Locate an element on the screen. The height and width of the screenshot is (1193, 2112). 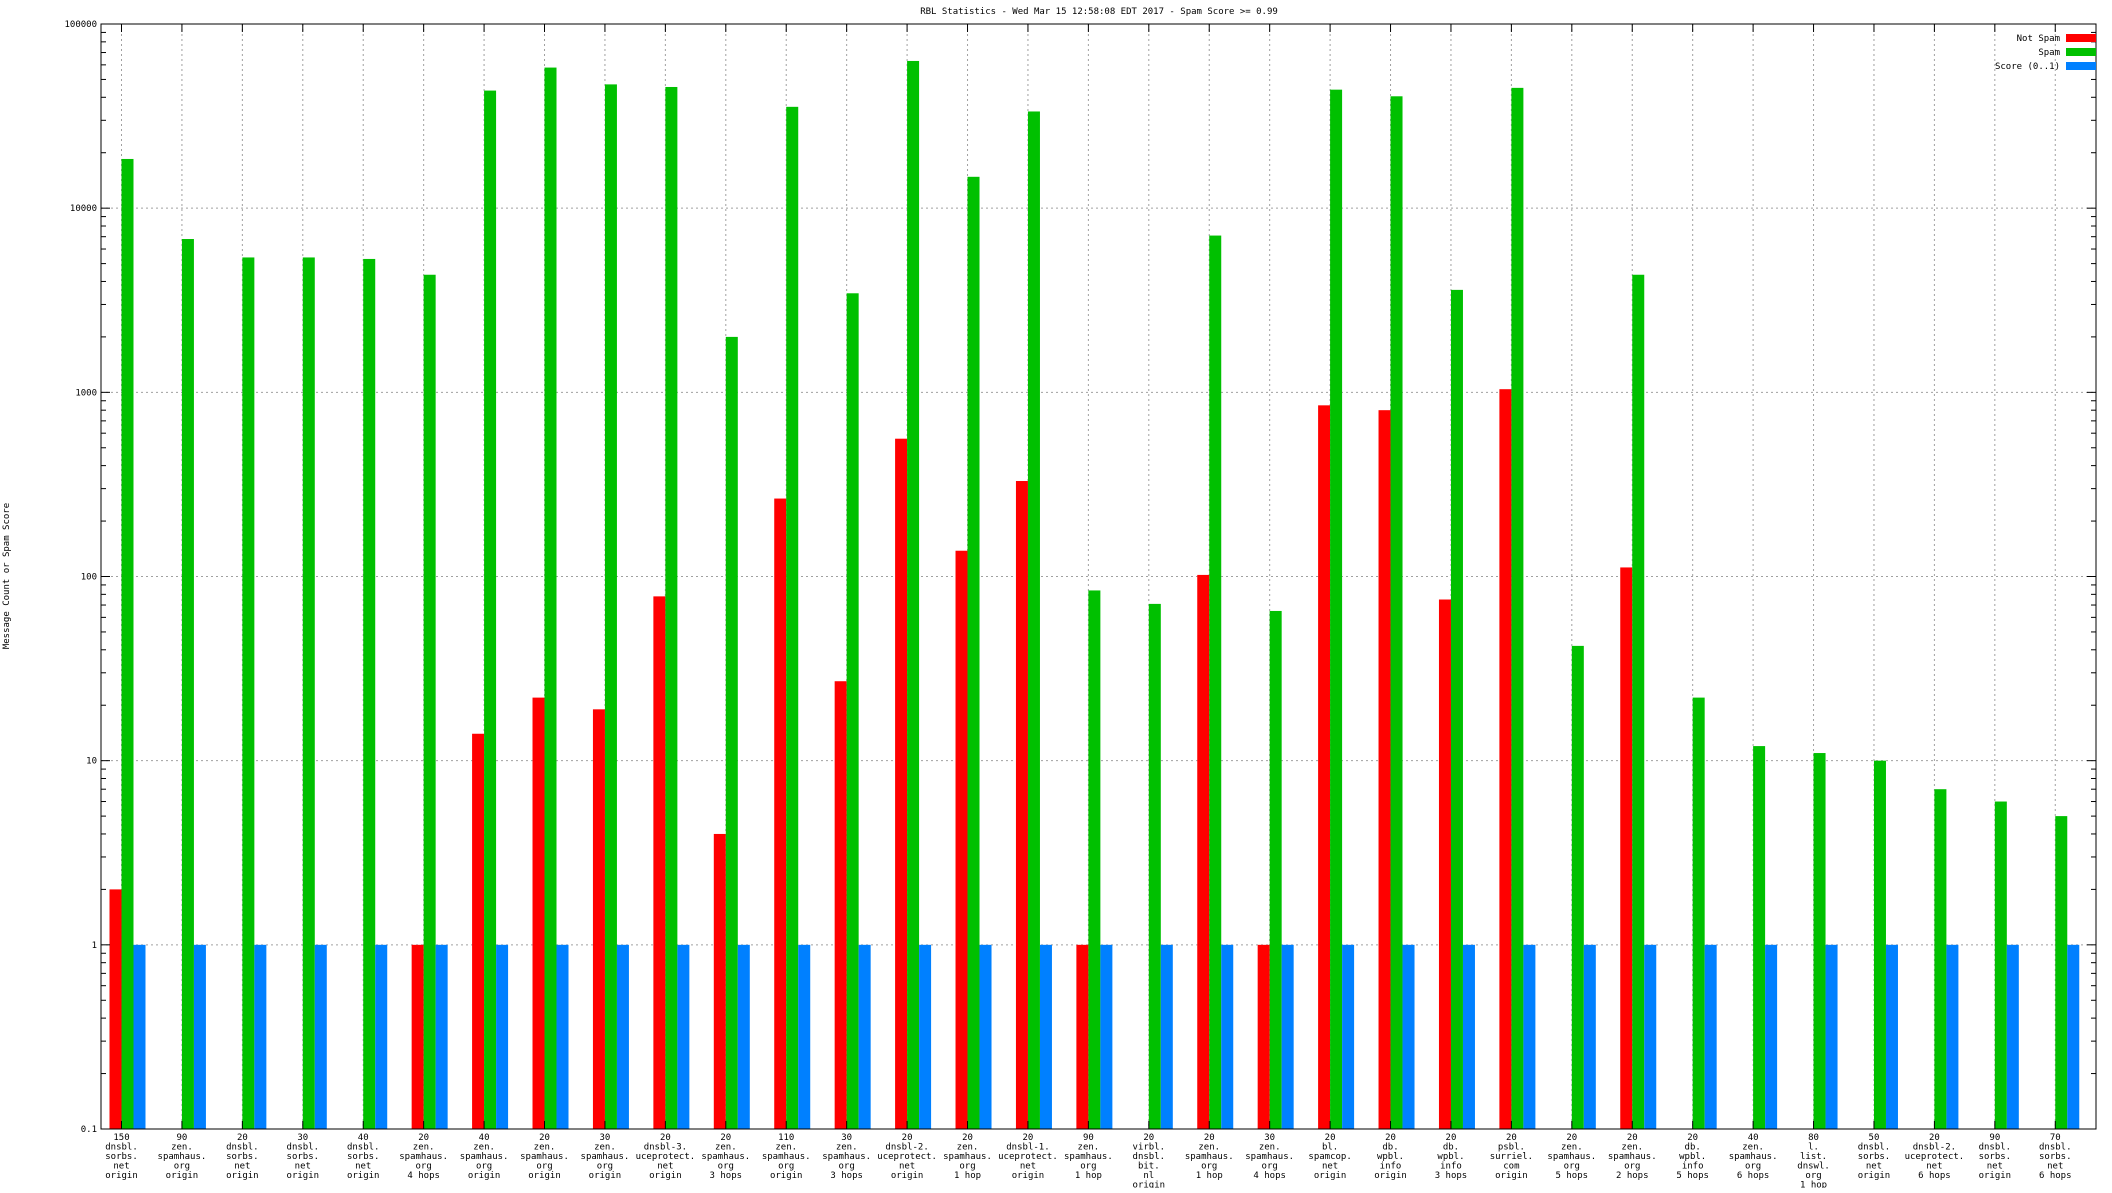
x-tick-label: 20 zen. spamhaus. org 1 hop is located at coordinates (967, 1157).